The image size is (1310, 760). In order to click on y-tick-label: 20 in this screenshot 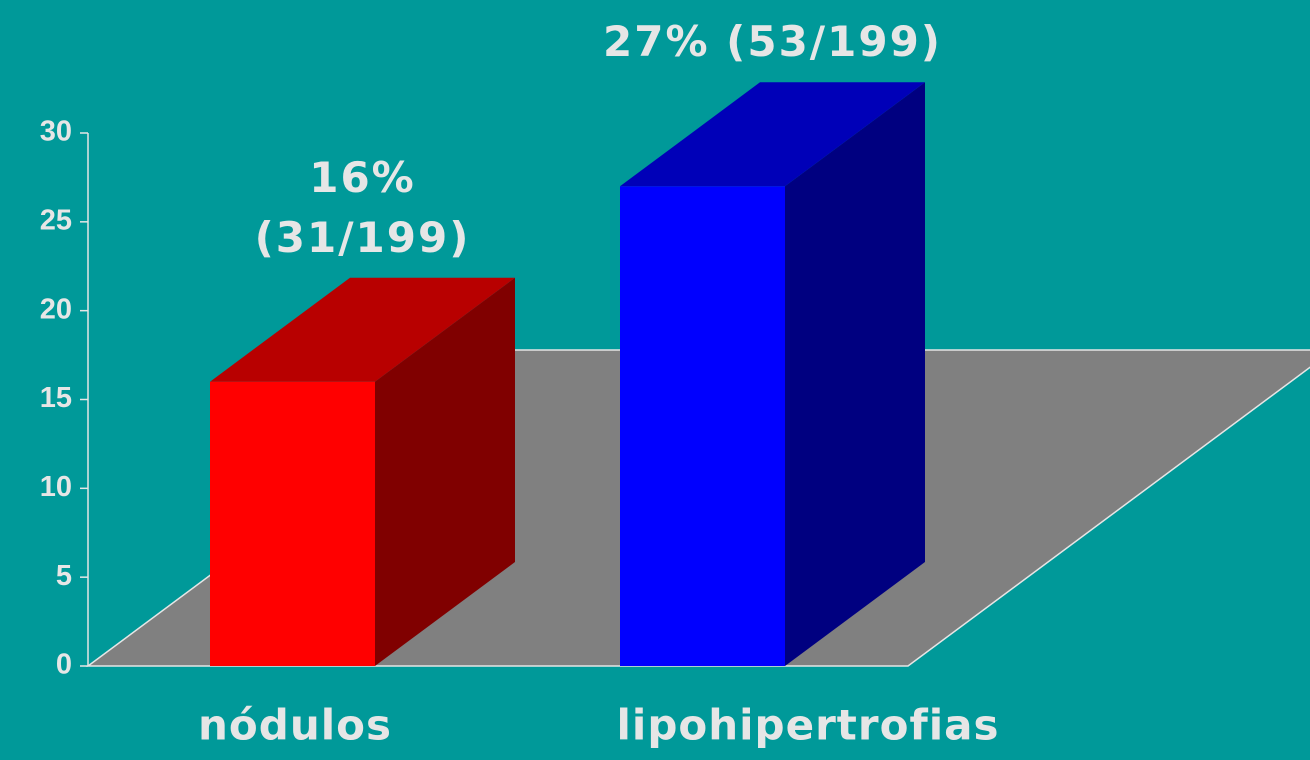, I will do `click(56, 309)`.